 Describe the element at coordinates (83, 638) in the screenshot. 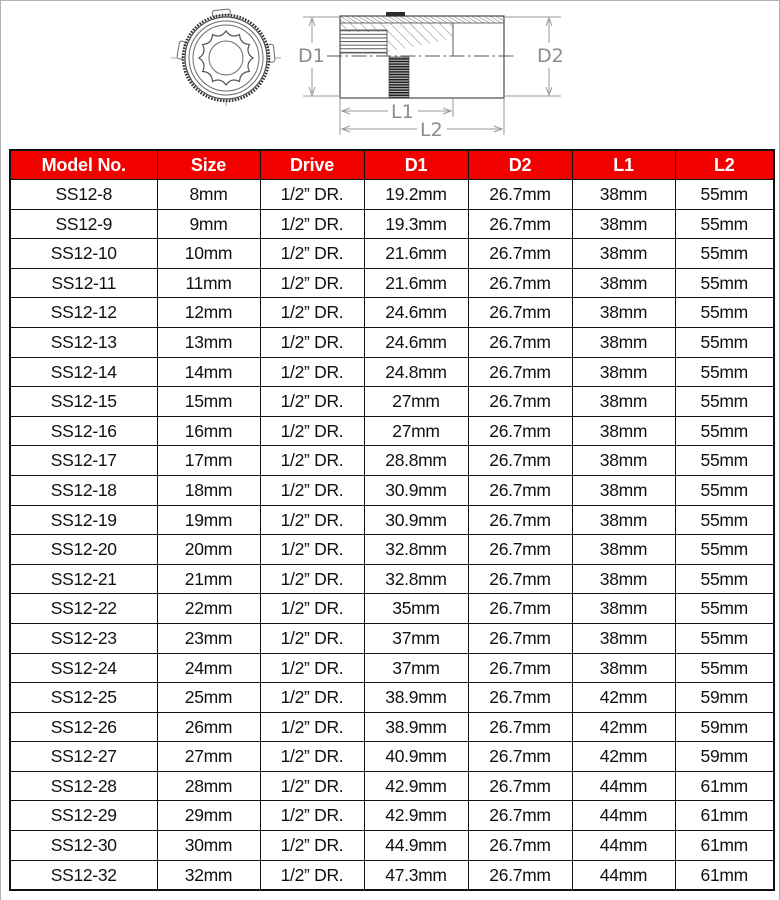

I see `table-cell-model: SS12-23` at that location.